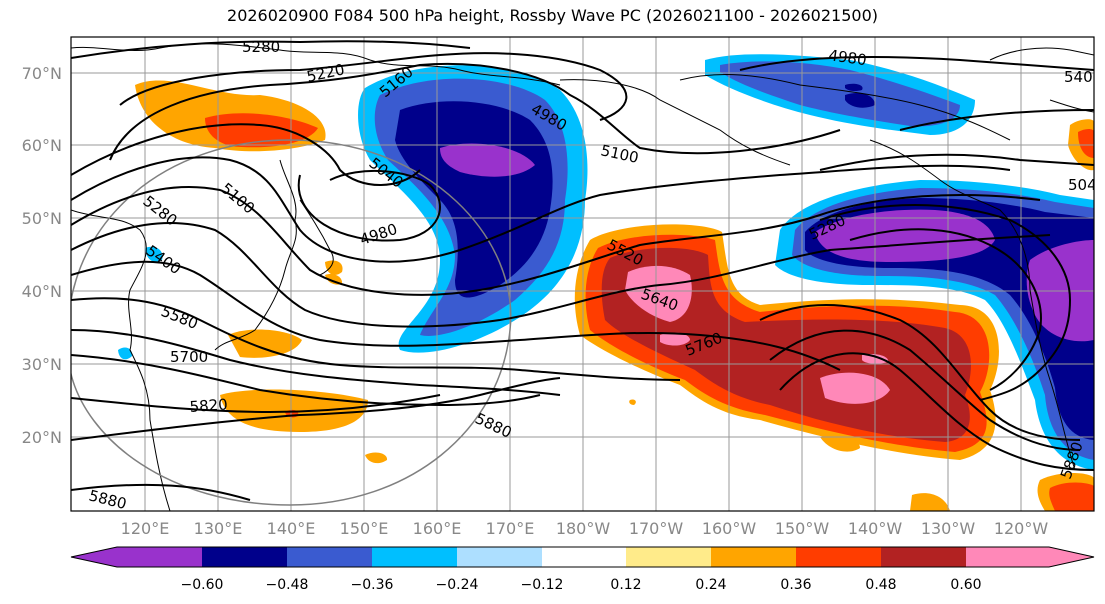  What do you see at coordinates (261, 47) in the screenshot?
I see `contour-label: 5280` at bounding box center [261, 47].